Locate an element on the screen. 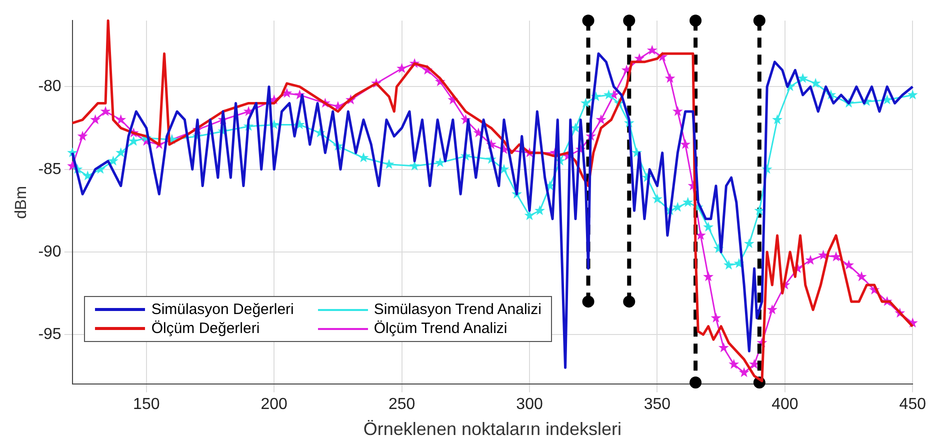 The width and height of the screenshot is (937, 445). x-tick-label: 300 is located at coordinates (529, 405).